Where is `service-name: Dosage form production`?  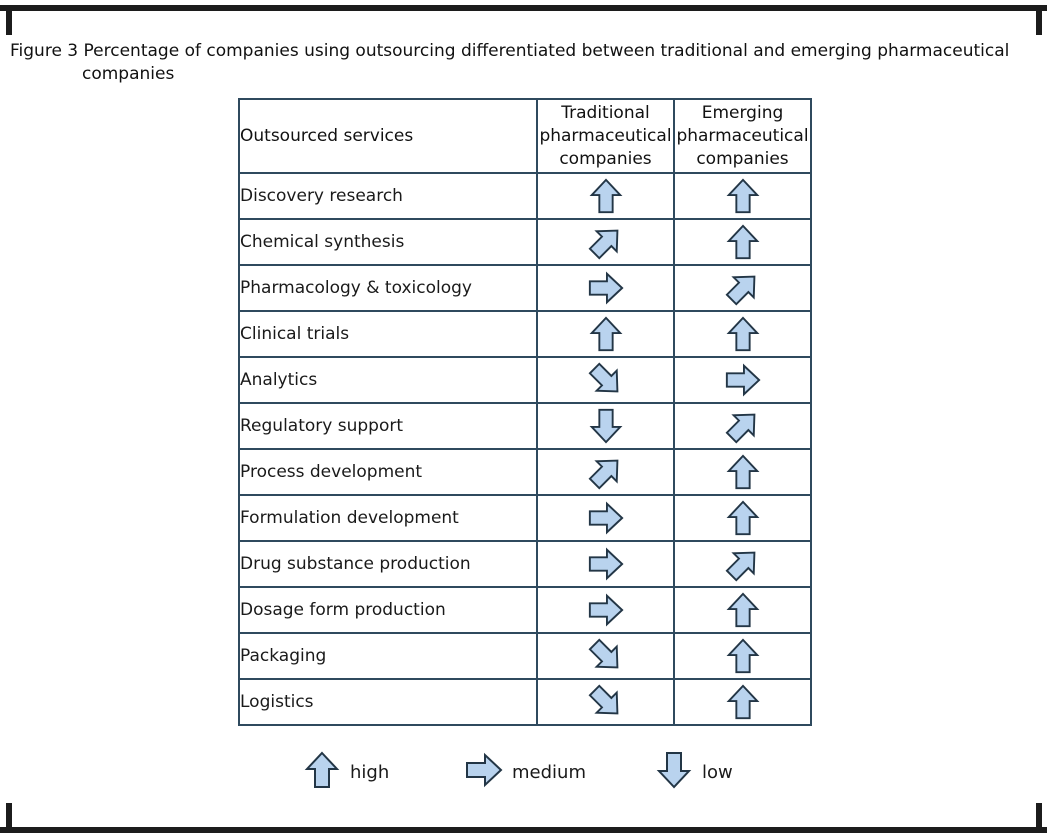 service-name: Dosage form production is located at coordinates (388, 610).